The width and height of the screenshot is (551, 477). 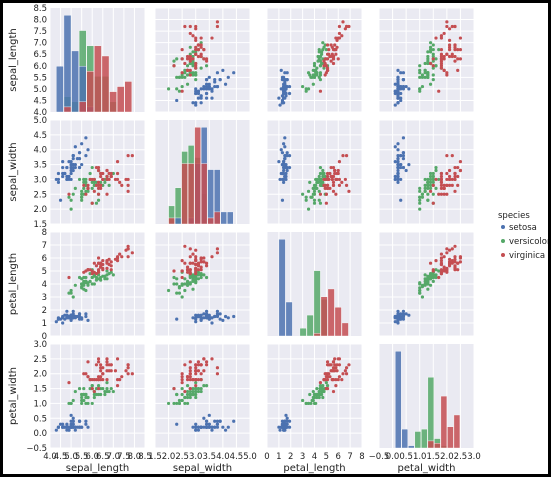 I want to click on x-tick-label: 7.0, so click(x=114, y=457).